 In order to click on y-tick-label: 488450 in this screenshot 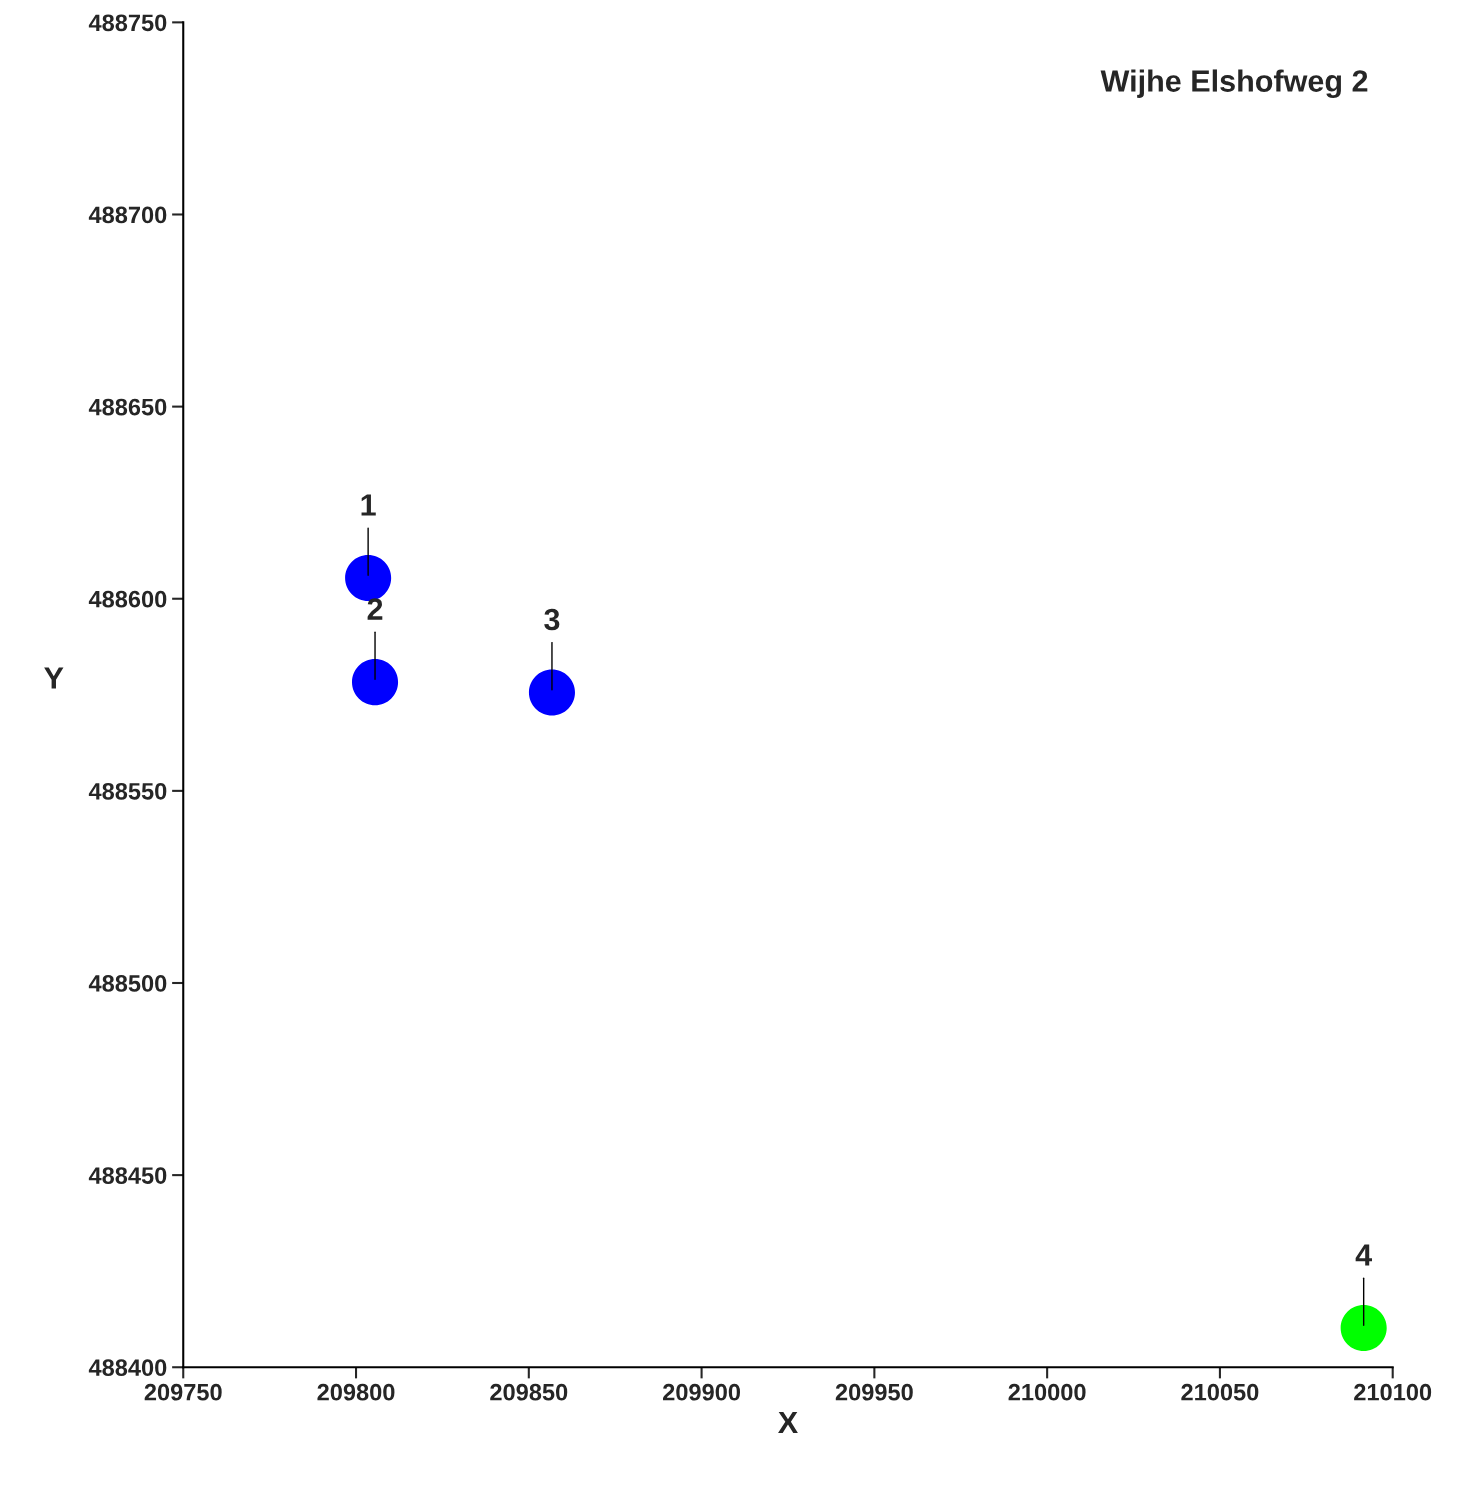, I will do `click(127, 1175)`.